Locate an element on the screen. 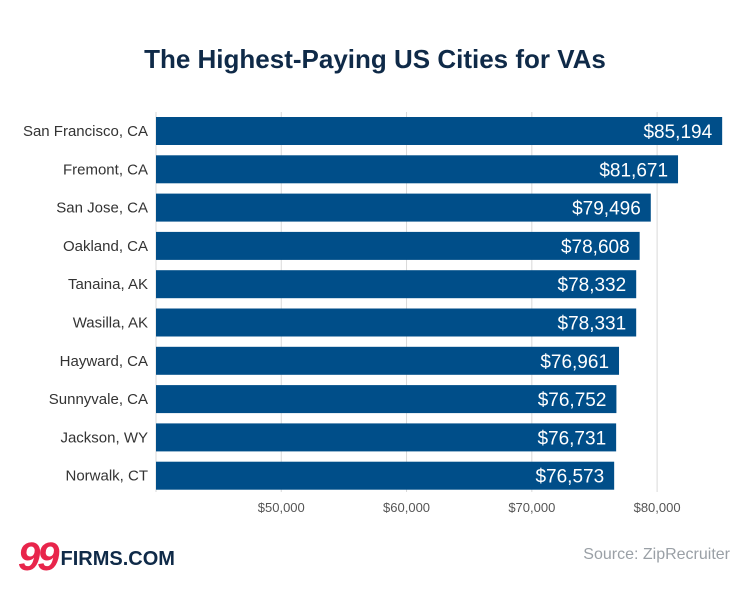  data-label: $78,332 is located at coordinates (592, 285).